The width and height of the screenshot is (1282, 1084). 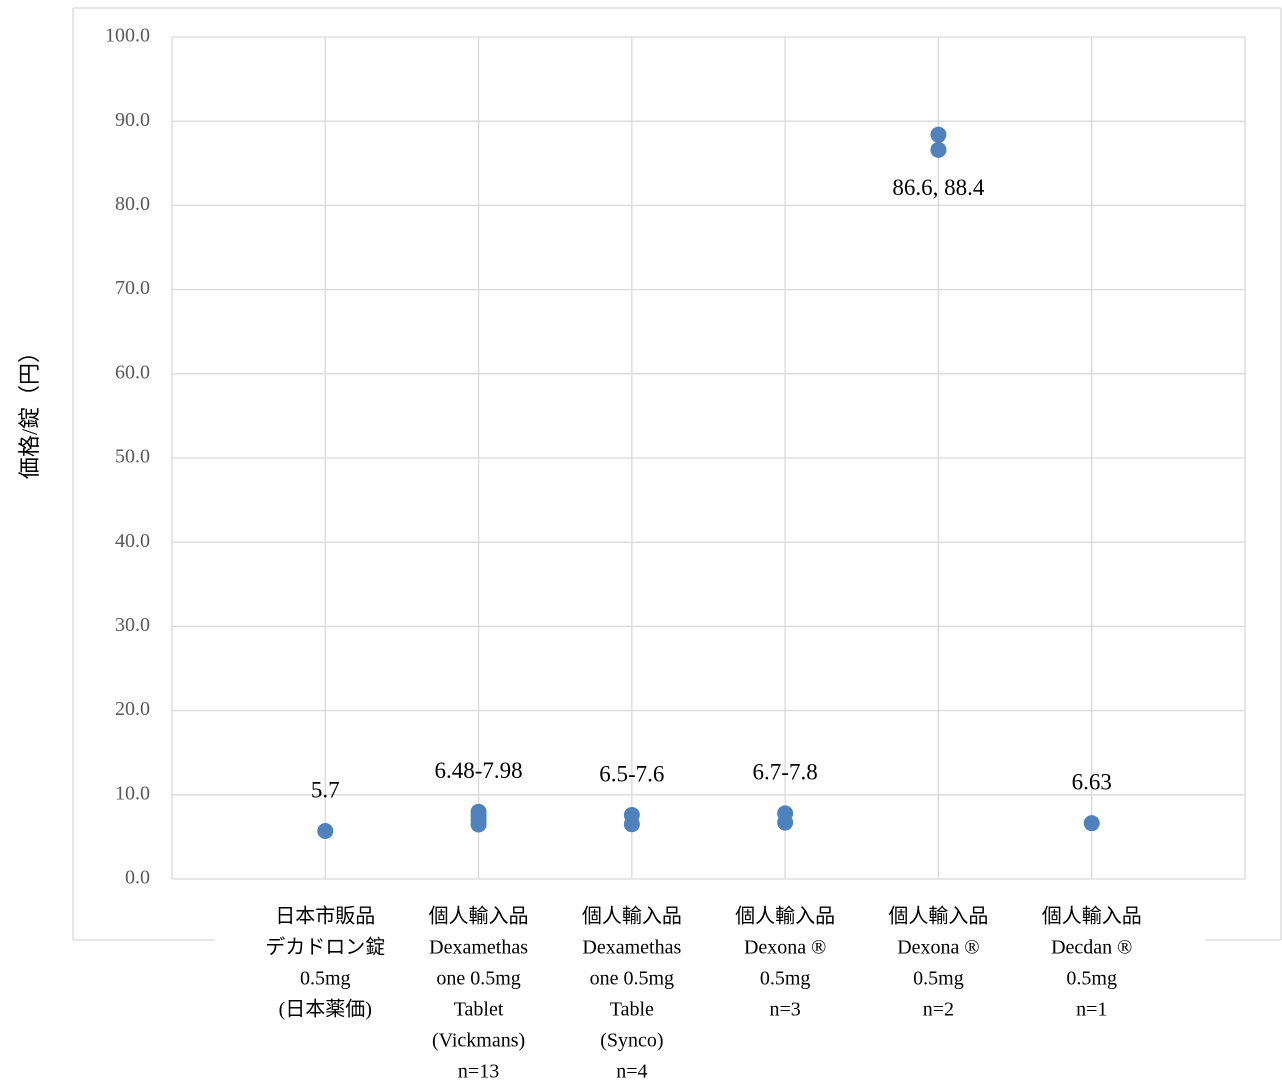 What do you see at coordinates (325, 916) in the screenshot?
I see `x-tick-label: 日本市販品` at bounding box center [325, 916].